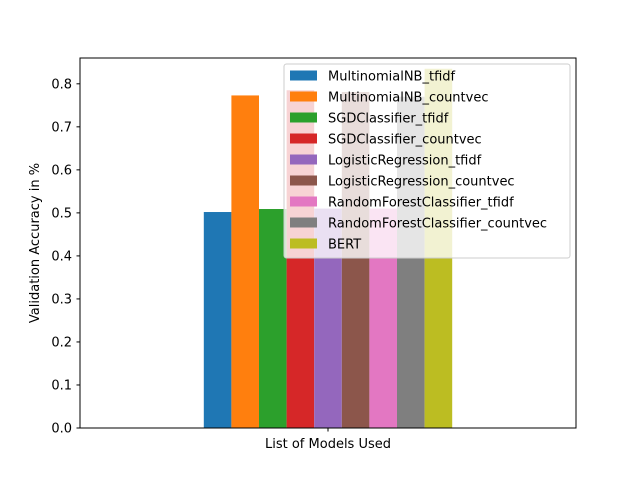  I want to click on legend-entry-label: RandomForestClassifier_tfidf, so click(421, 203).